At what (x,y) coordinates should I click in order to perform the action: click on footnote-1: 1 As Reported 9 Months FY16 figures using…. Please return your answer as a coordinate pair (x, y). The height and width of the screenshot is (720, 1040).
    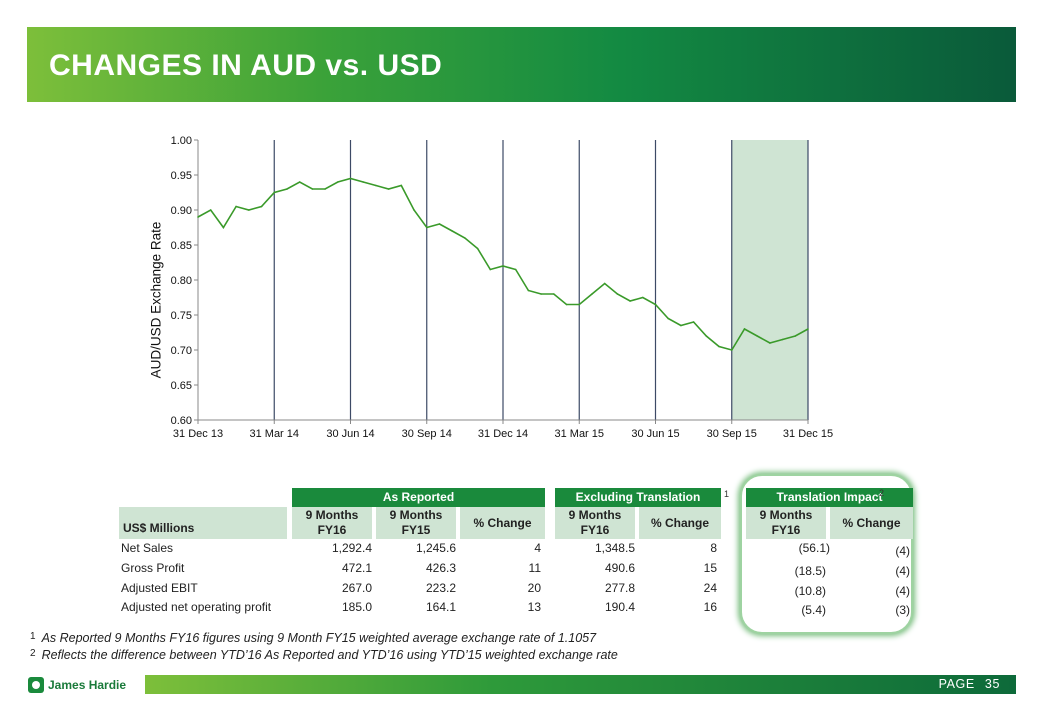
    Looking at the image, I should click on (313, 638).